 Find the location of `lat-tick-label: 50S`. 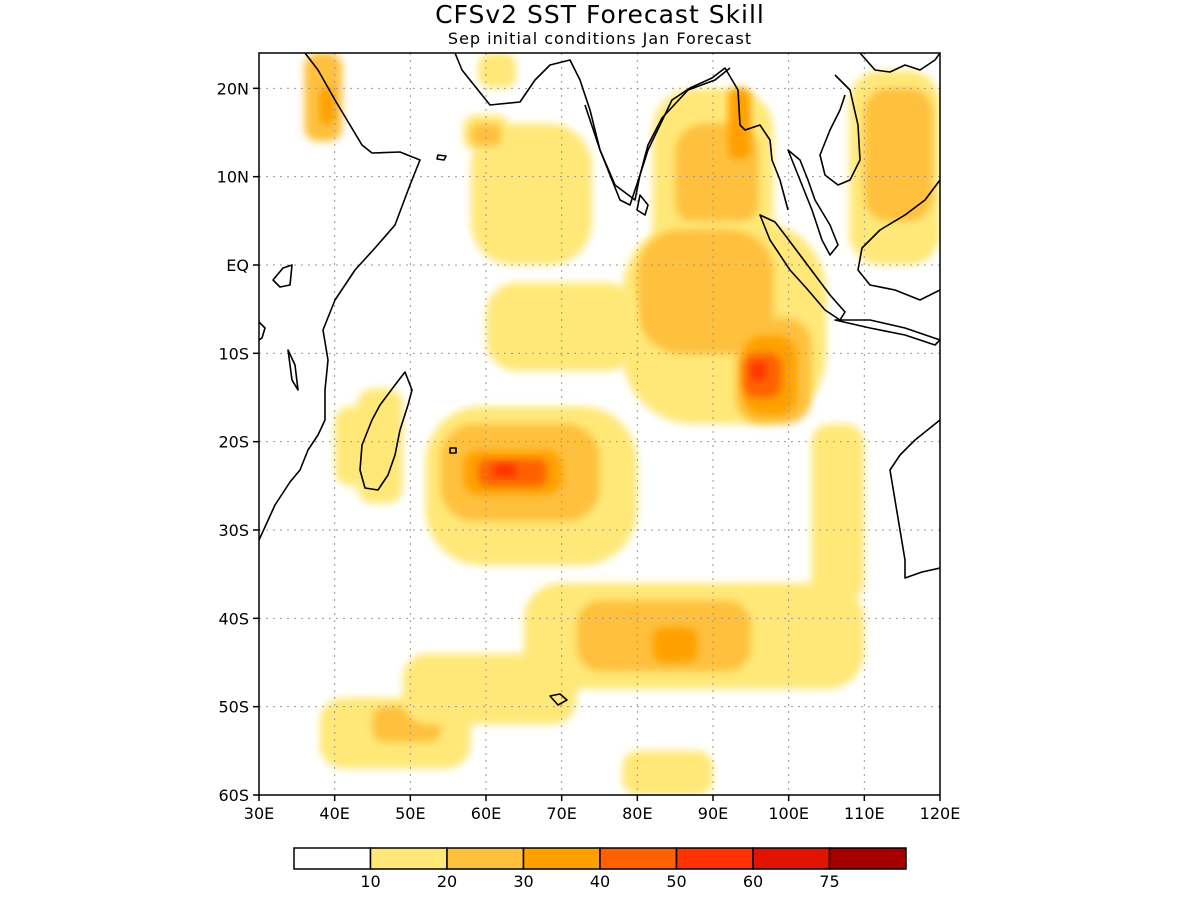

lat-tick-label: 50S is located at coordinates (233, 707).